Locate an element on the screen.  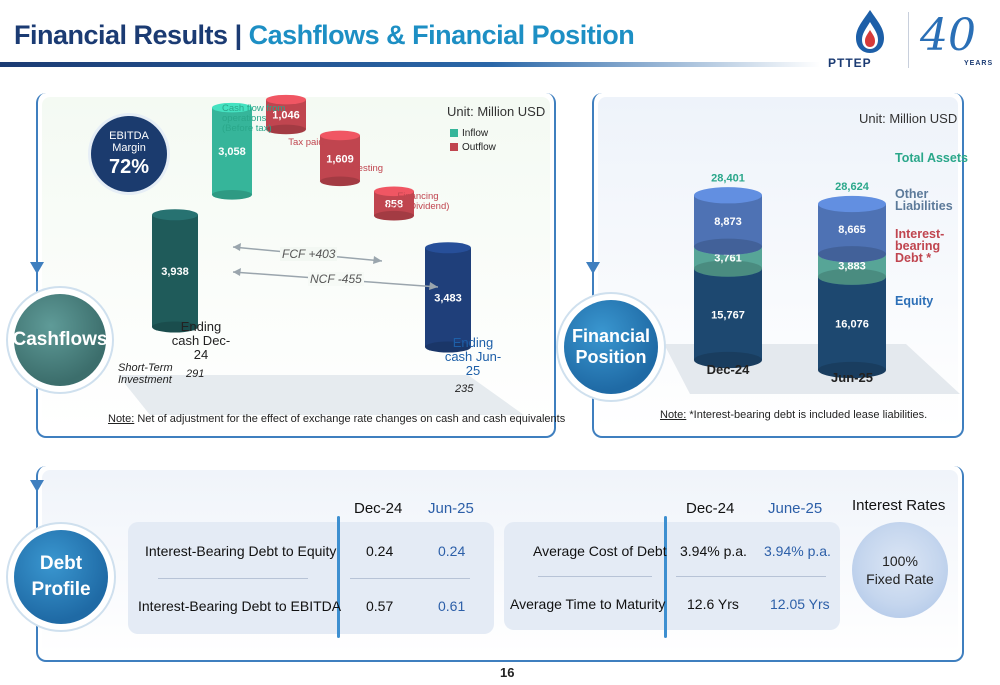
ebitda-margin-label: EBITDA Margin is located at coordinates (129, 142).